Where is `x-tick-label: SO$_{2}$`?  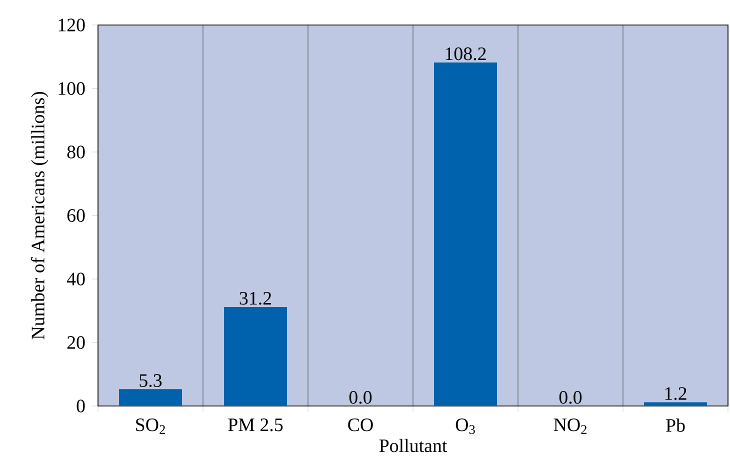
x-tick-label: SO$_{2}$ is located at coordinates (150, 426).